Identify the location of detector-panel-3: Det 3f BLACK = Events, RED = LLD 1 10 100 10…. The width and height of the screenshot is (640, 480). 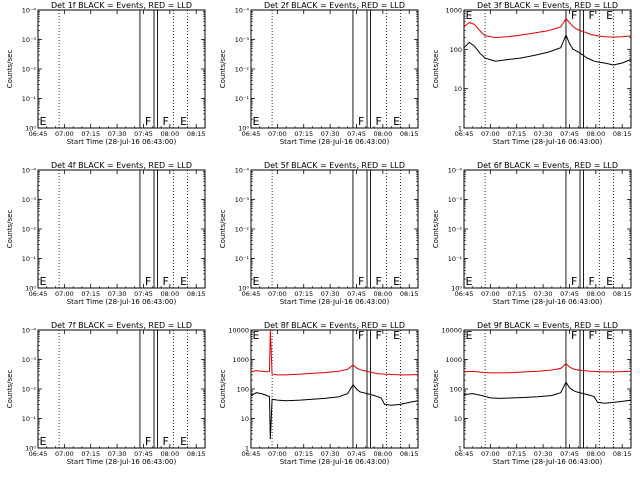
(532, 80).